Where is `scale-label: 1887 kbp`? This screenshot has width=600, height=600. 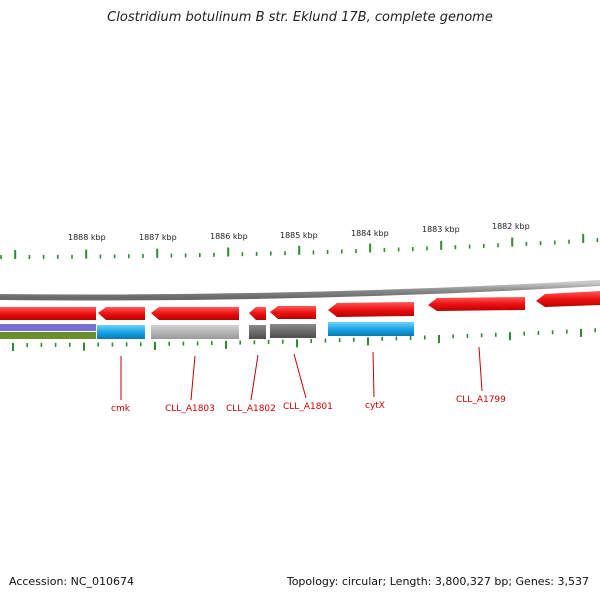
scale-label: 1887 kbp is located at coordinates (158, 237).